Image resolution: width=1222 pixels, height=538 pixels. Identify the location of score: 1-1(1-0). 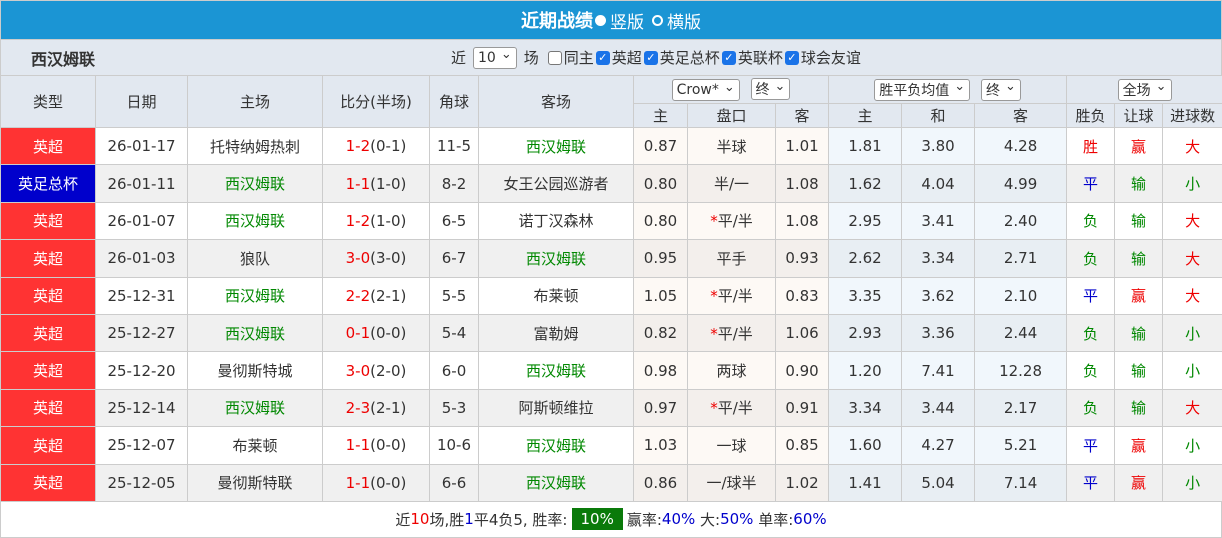
(376, 183).